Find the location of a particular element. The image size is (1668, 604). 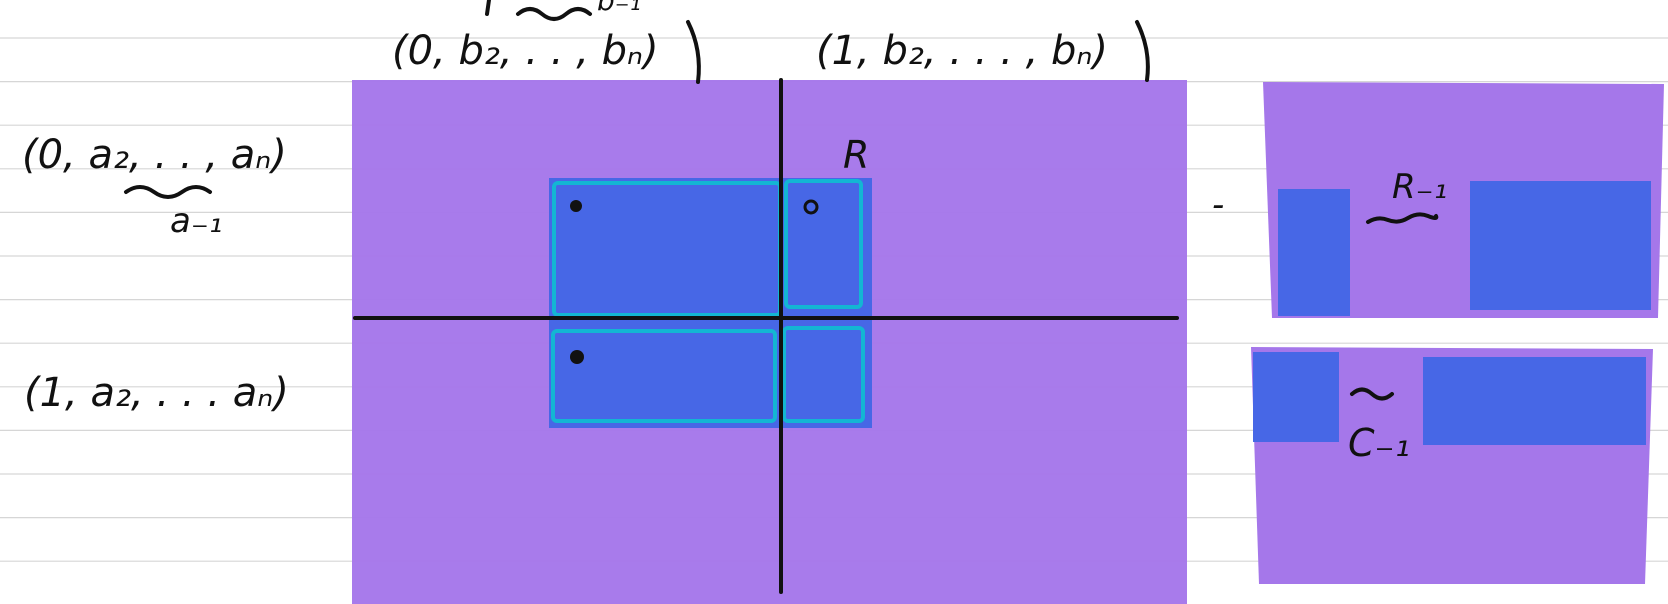

paren-stroke-right is located at coordinates (1142, 51).